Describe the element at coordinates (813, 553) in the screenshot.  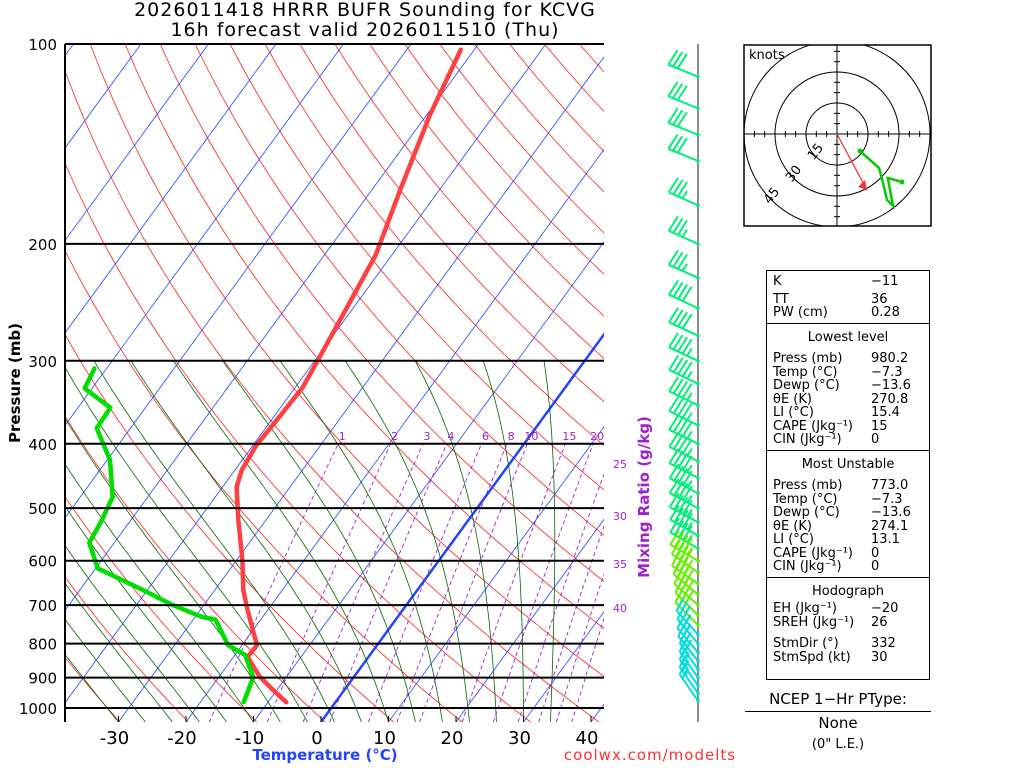
I see `index-label: CAPE (Jkg⁻¹)` at that location.